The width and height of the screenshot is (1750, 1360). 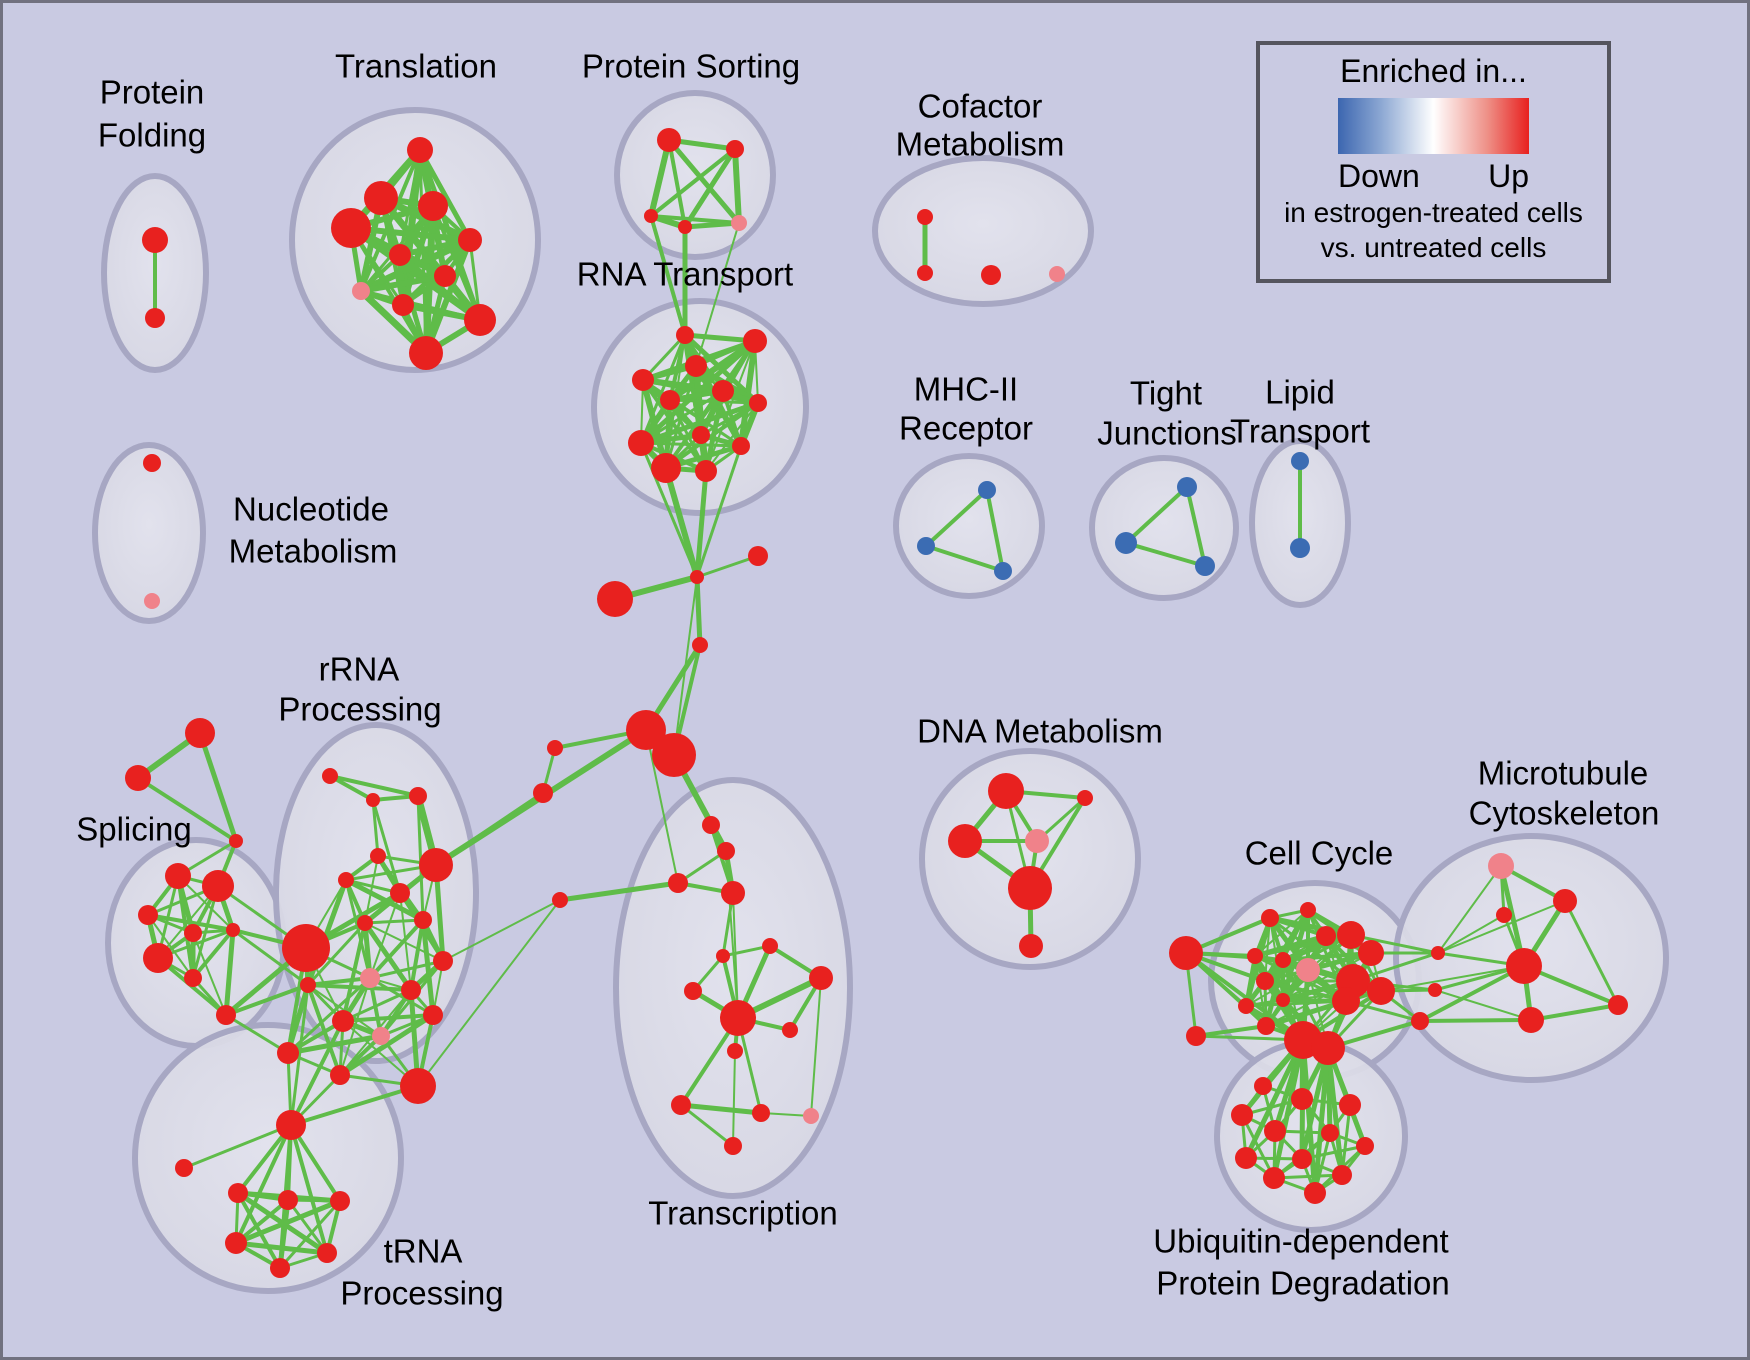 What do you see at coordinates (1381, 991) in the screenshot?
I see `node-c17` at bounding box center [1381, 991].